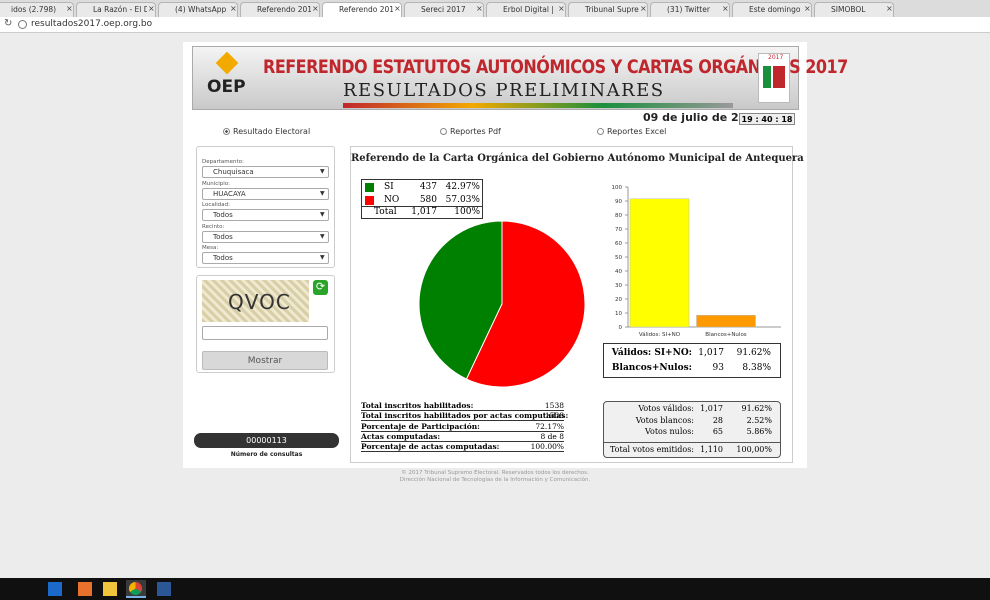 The height and width of the screenshot is (600, 990). I want to click on tab-title: Sereci 2017, so click(443, 9).